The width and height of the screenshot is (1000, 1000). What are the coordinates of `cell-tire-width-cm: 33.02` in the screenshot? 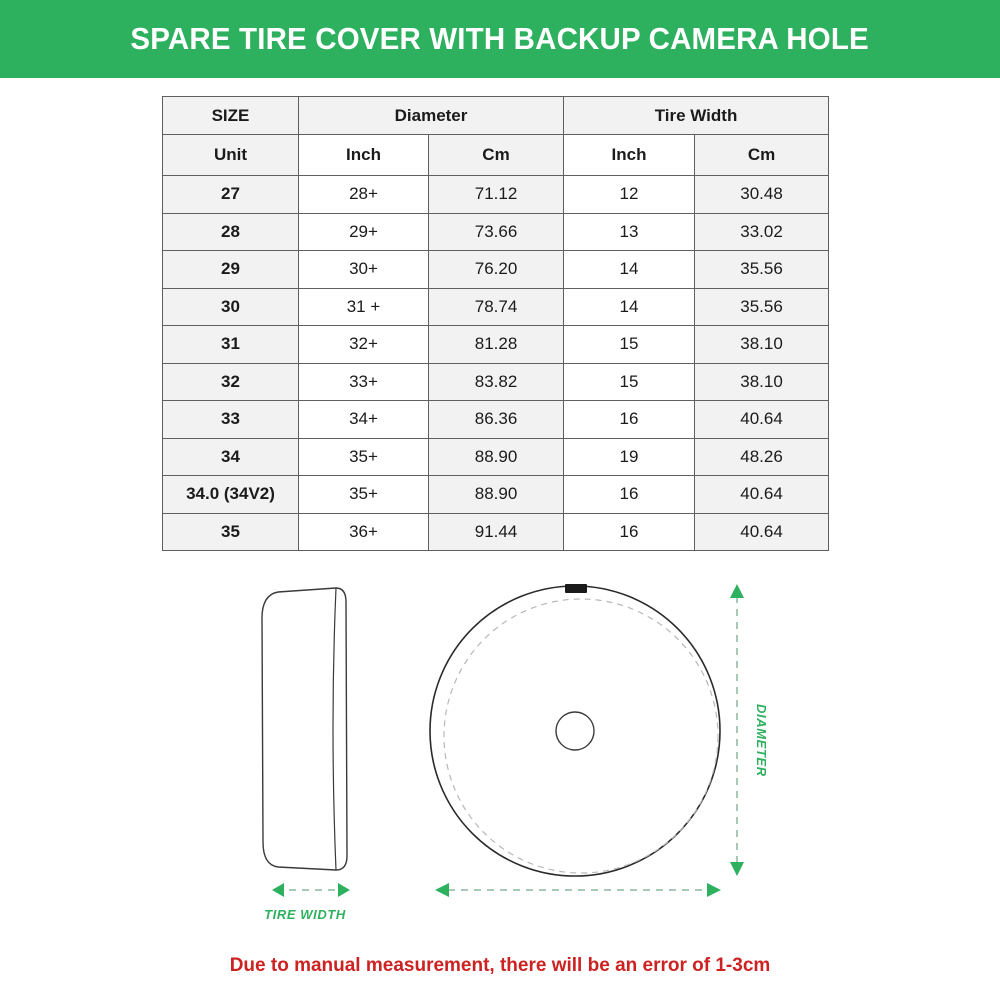 It's located at (762, 231).